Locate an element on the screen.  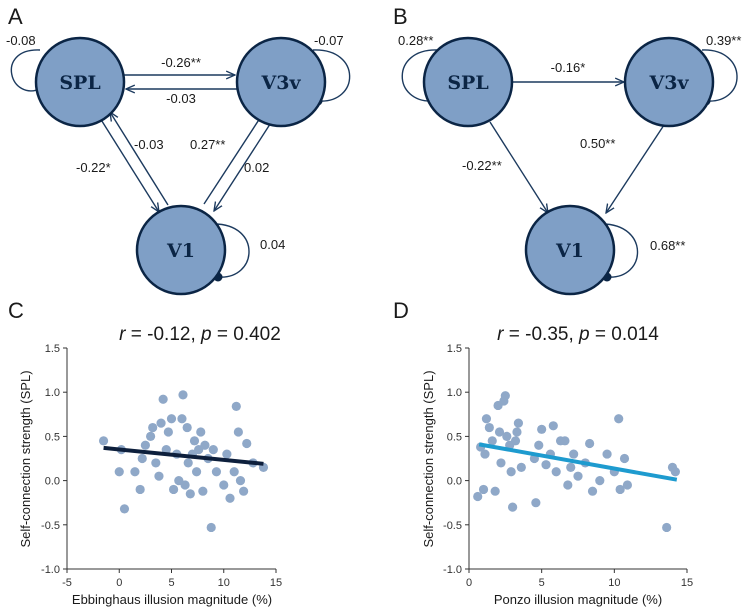
weight-v1-to-v3v: 0.27** is located at coordinates (207, 144).